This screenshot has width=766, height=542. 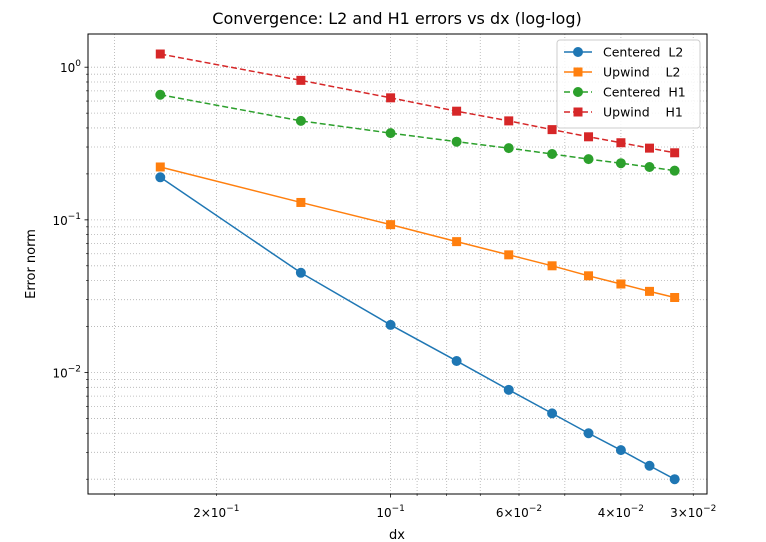 I want to click on legend-label: Centered L2, so click(x=643, y=52).